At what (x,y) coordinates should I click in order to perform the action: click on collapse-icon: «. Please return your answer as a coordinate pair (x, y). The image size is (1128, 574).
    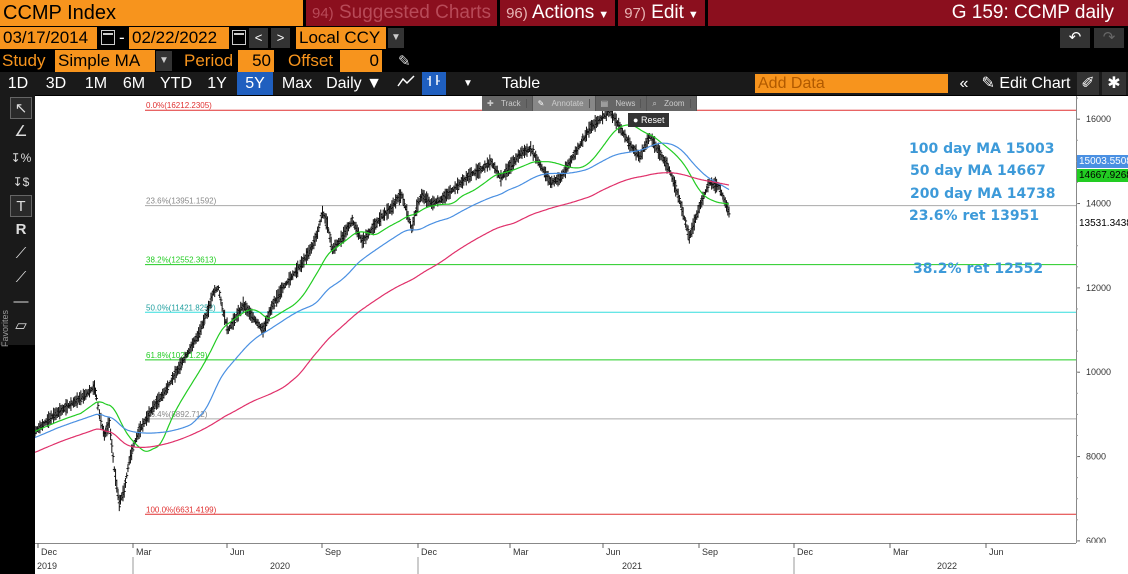
    Looking at the image, I should click on (964, 83).